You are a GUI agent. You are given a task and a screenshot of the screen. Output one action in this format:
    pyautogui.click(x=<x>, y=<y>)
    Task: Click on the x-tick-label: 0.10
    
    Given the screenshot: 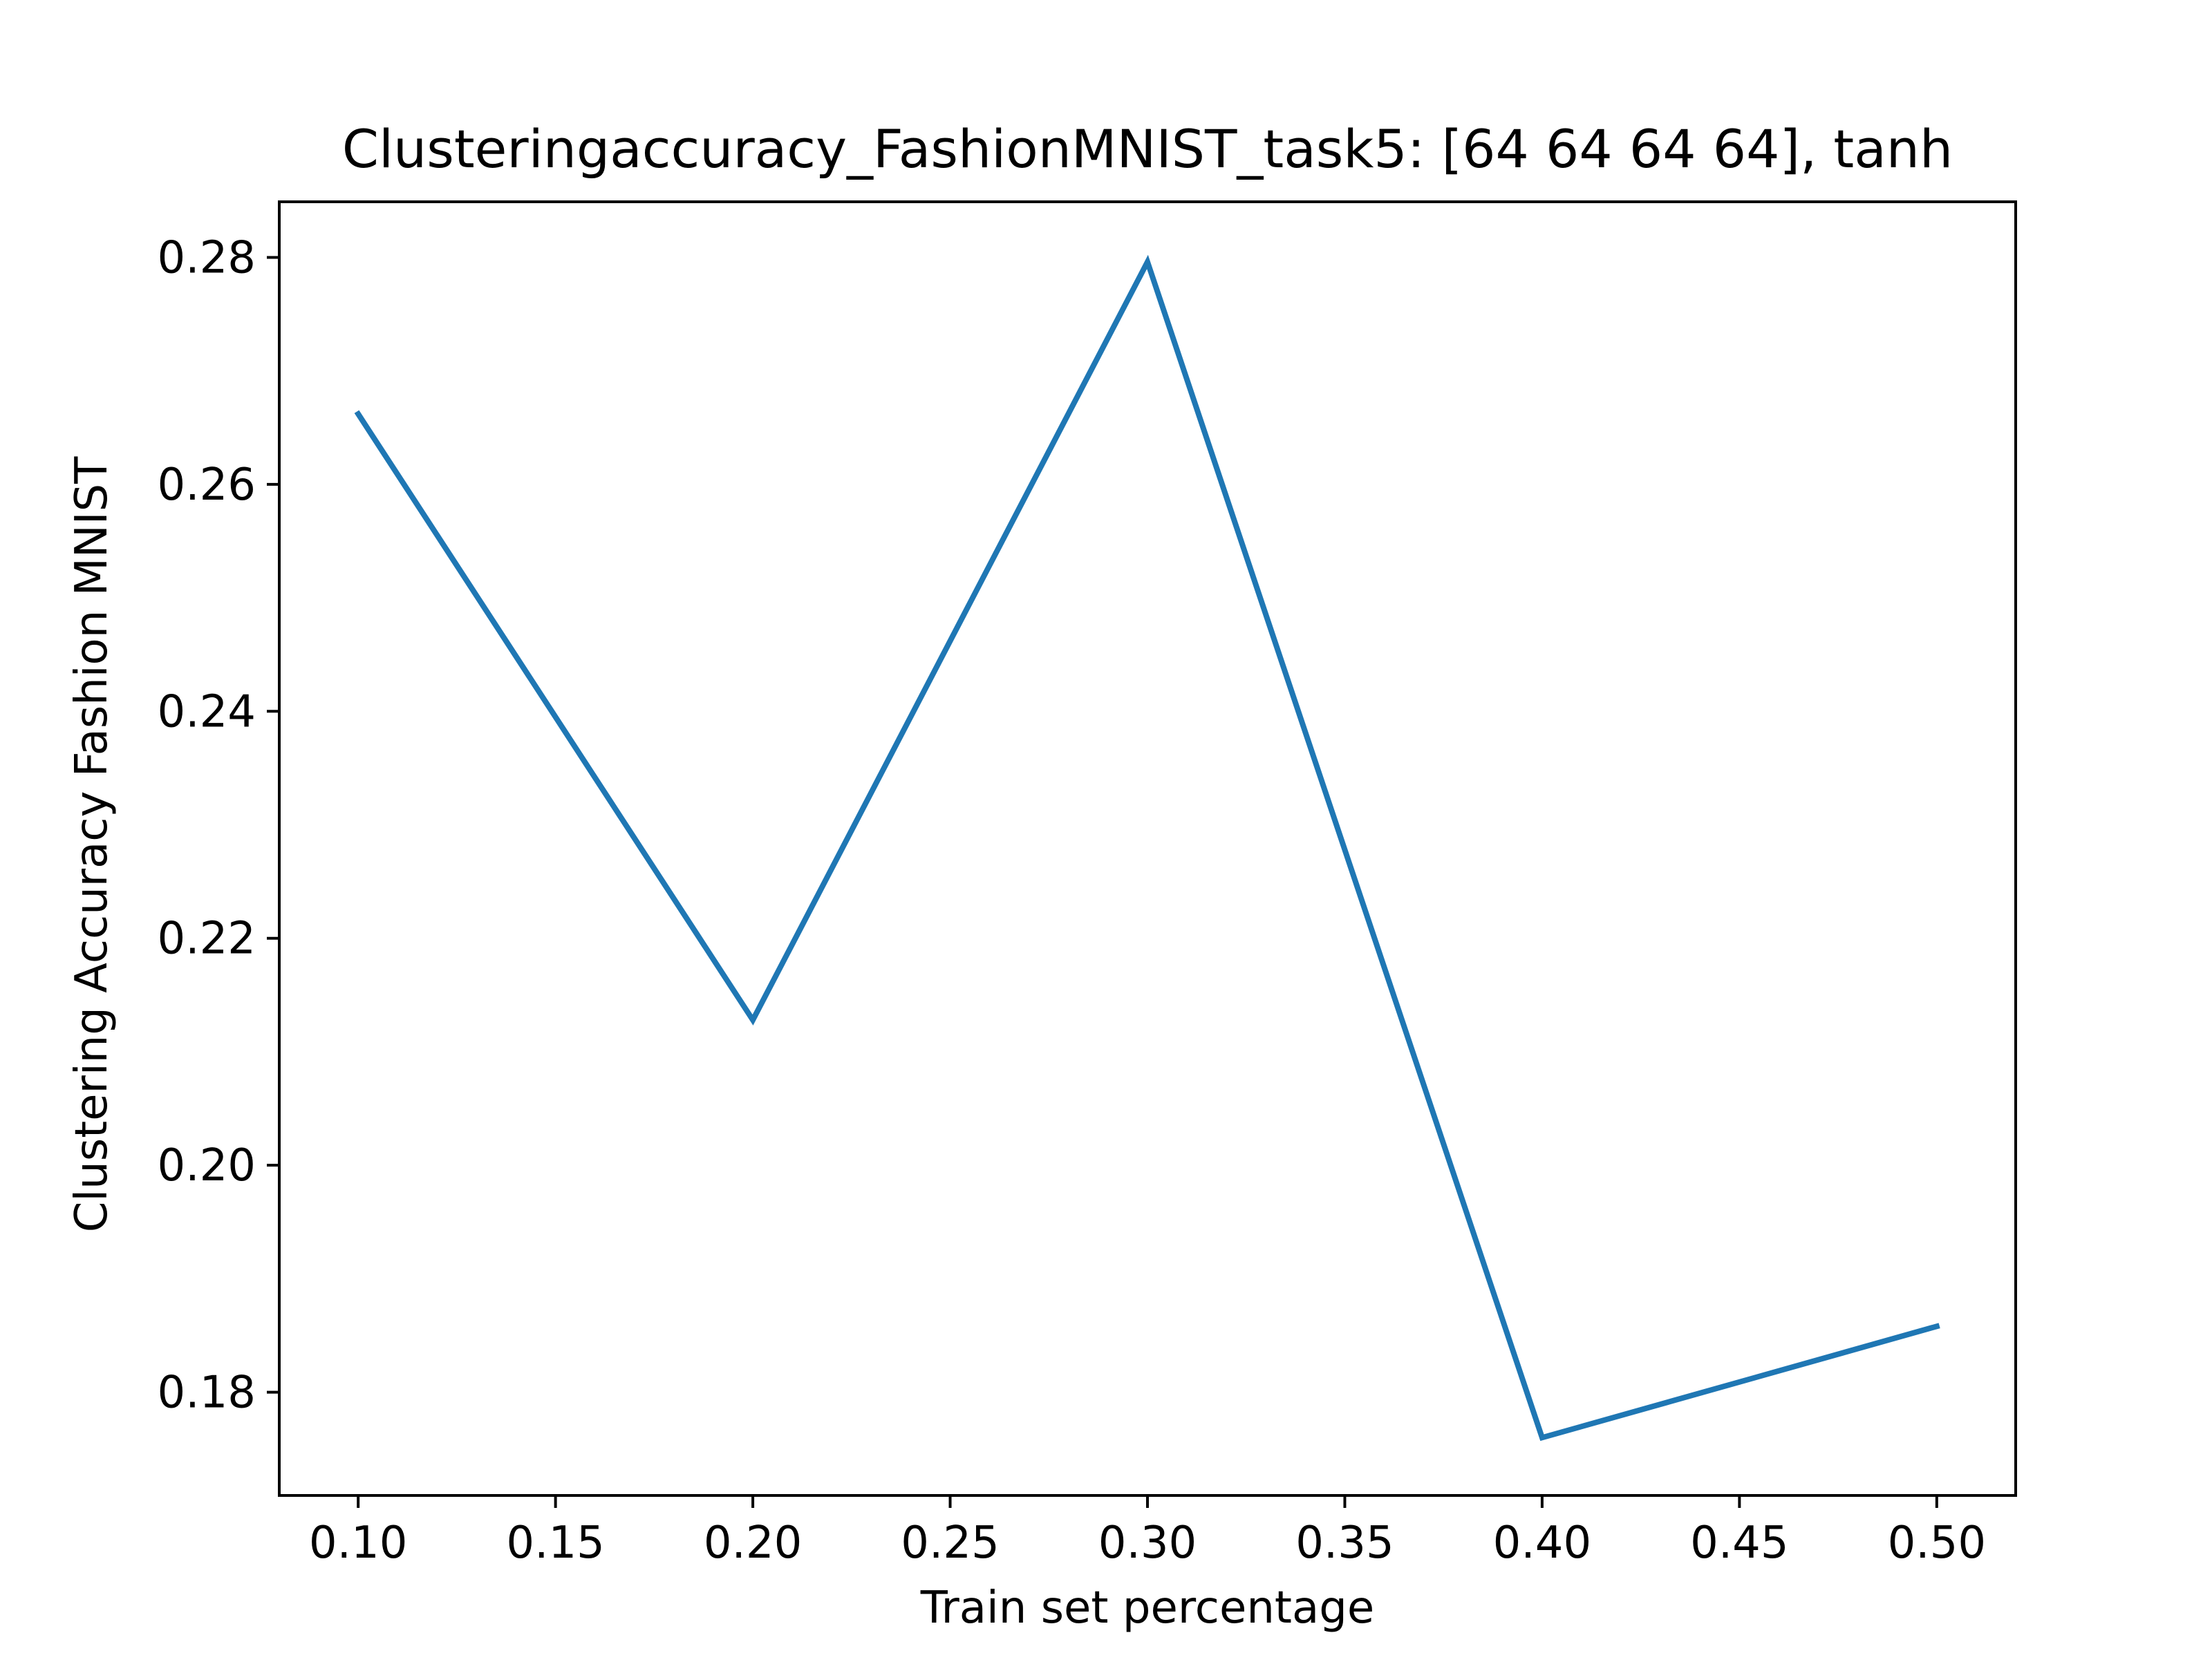 What is the action you would take?
    pyautogui.click(x=358, y=1544)
    